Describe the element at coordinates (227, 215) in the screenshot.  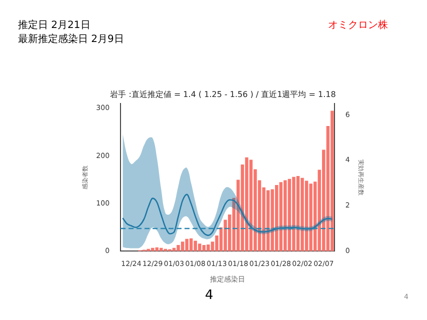
I see `line-series` at that location.